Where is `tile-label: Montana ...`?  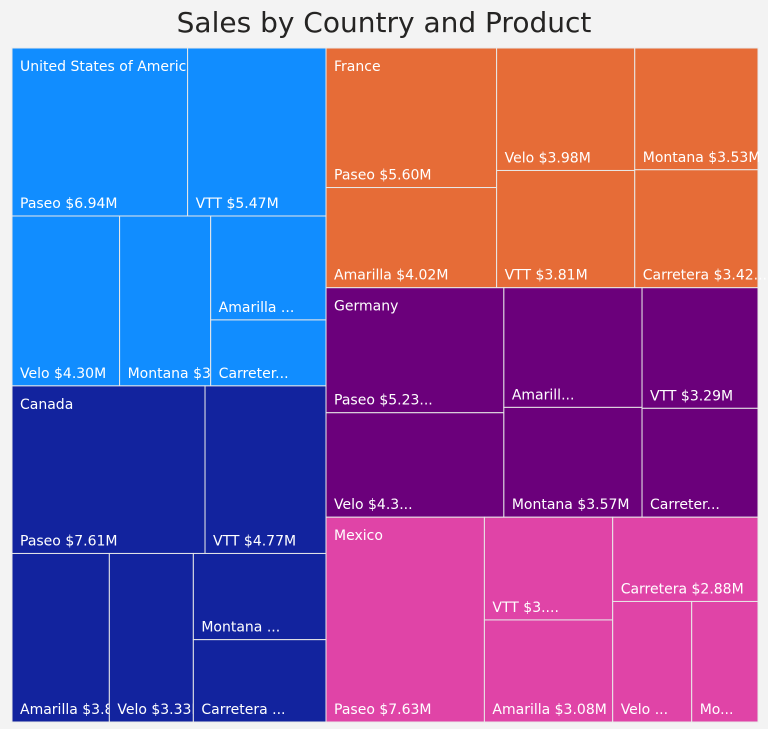
tile-label: Montana ... is located at coordinates (240, 628).